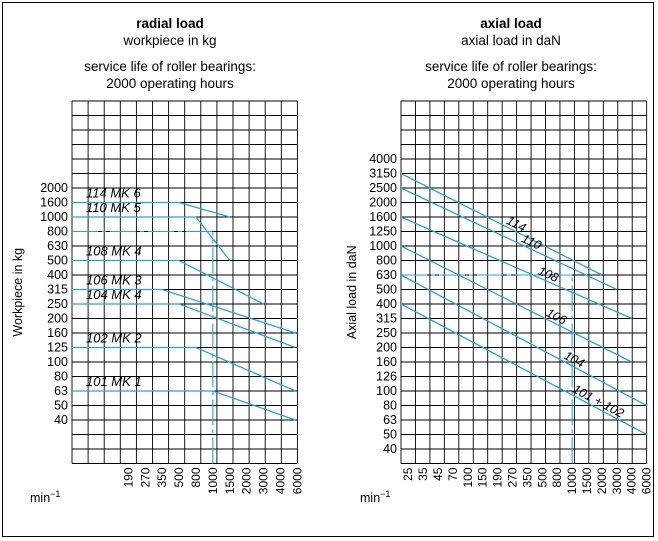 This screenshot has height=541, width=658. I want to click on series-label: 104, so click(574, 359).